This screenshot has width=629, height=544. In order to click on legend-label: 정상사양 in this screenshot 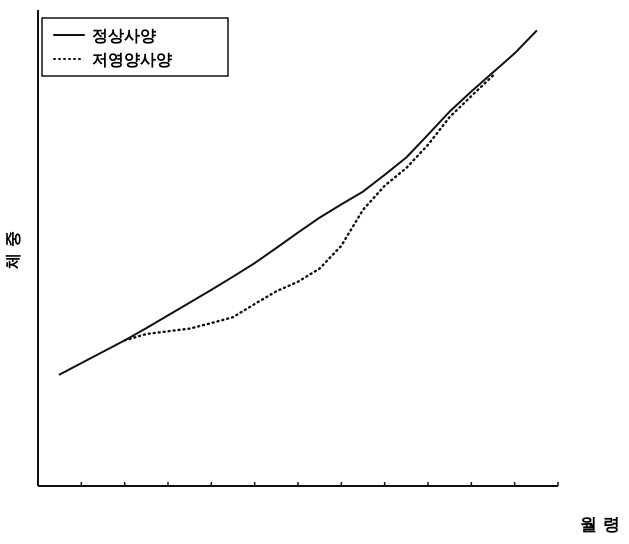, I will do `click(124, 35)`.